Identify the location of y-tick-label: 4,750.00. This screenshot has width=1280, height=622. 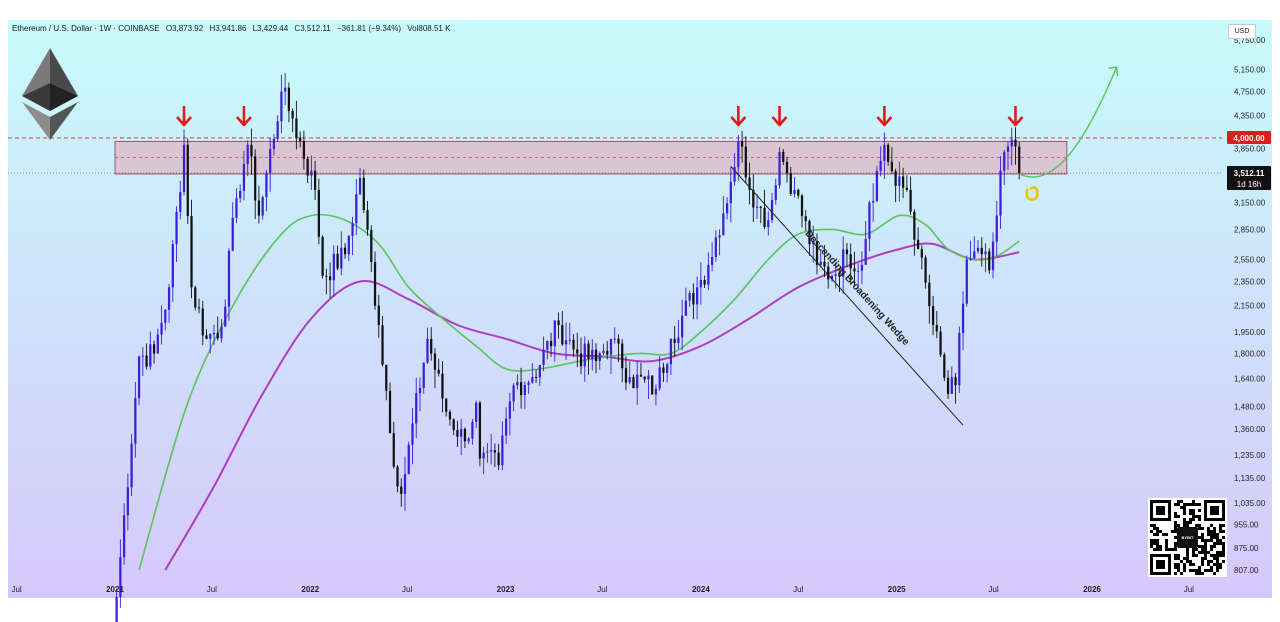
(1250, 92).